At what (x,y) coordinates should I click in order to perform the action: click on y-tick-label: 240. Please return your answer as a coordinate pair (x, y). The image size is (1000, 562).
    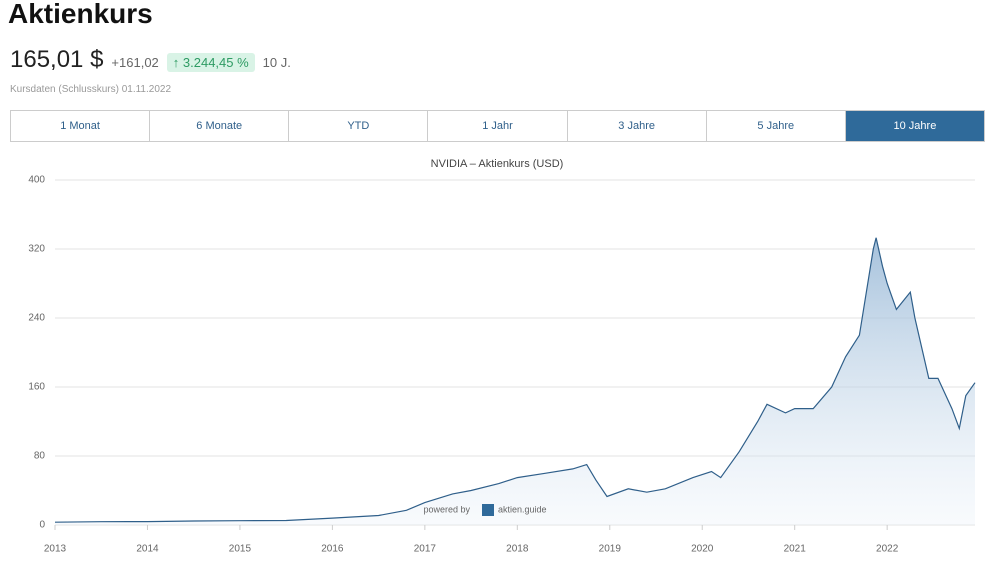
    Looking at the image, I should click on (36, 318).